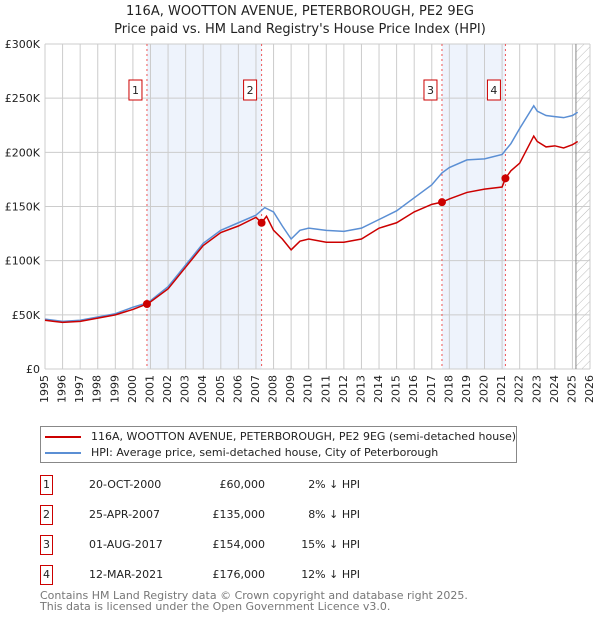  I want to click on x-tick-label: 2013, so click(360, 389).